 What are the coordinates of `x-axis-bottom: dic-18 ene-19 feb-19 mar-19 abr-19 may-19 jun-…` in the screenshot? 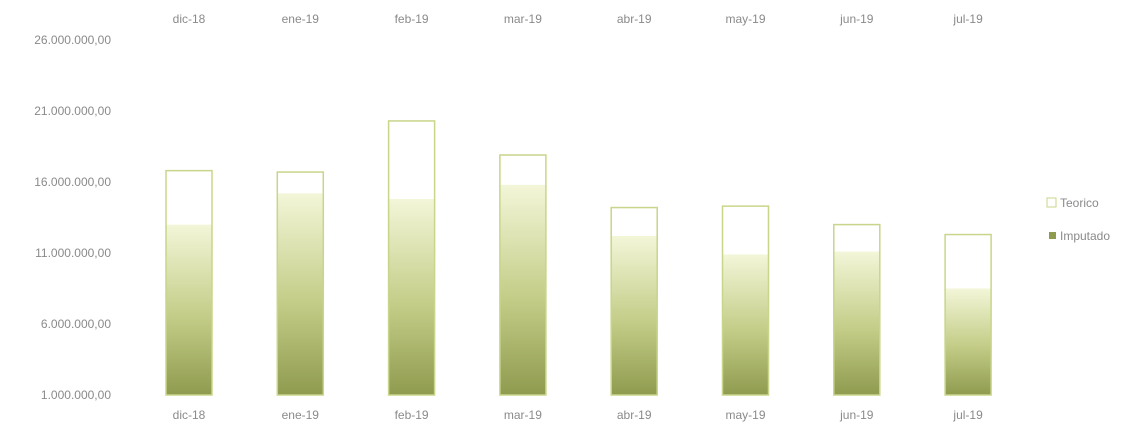 It's located at (578, 415).